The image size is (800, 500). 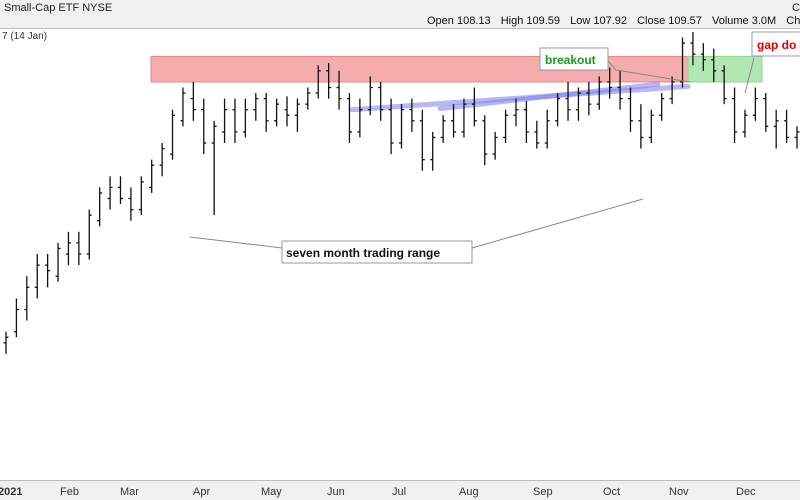 What do you see at coordinates (610, 21) in the screenshot?
I see `low-value: 107.92` at bounding box center [610, 21].